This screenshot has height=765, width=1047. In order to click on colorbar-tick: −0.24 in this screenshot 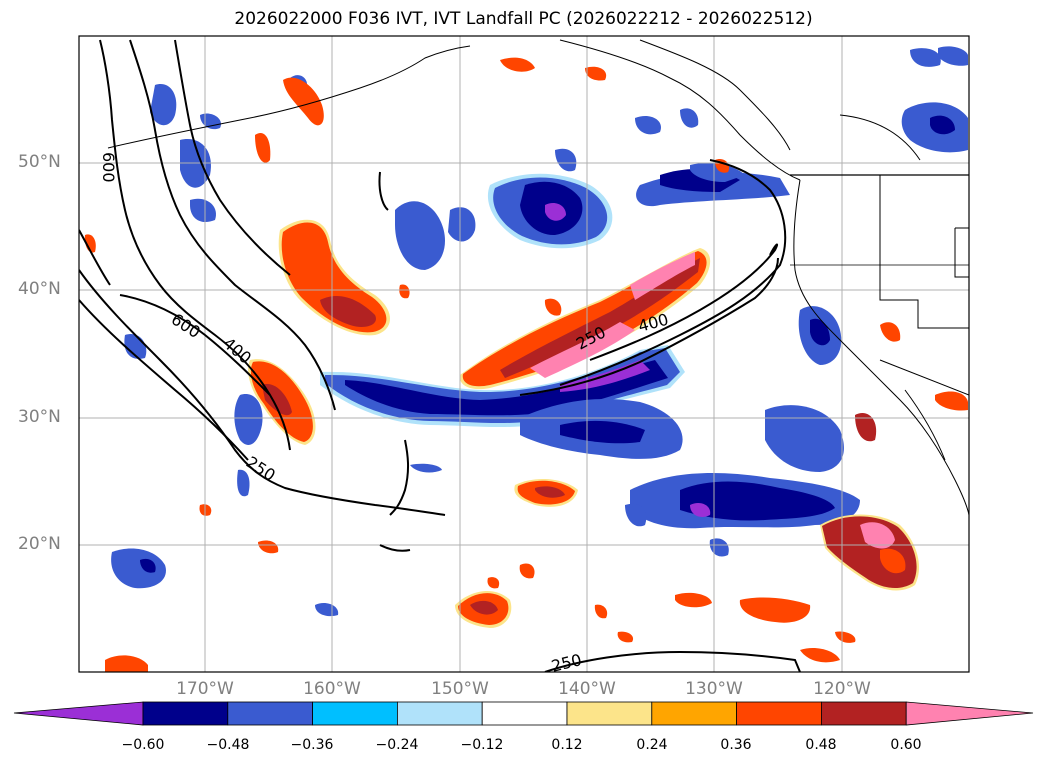, I will do `click(397, 745)`.